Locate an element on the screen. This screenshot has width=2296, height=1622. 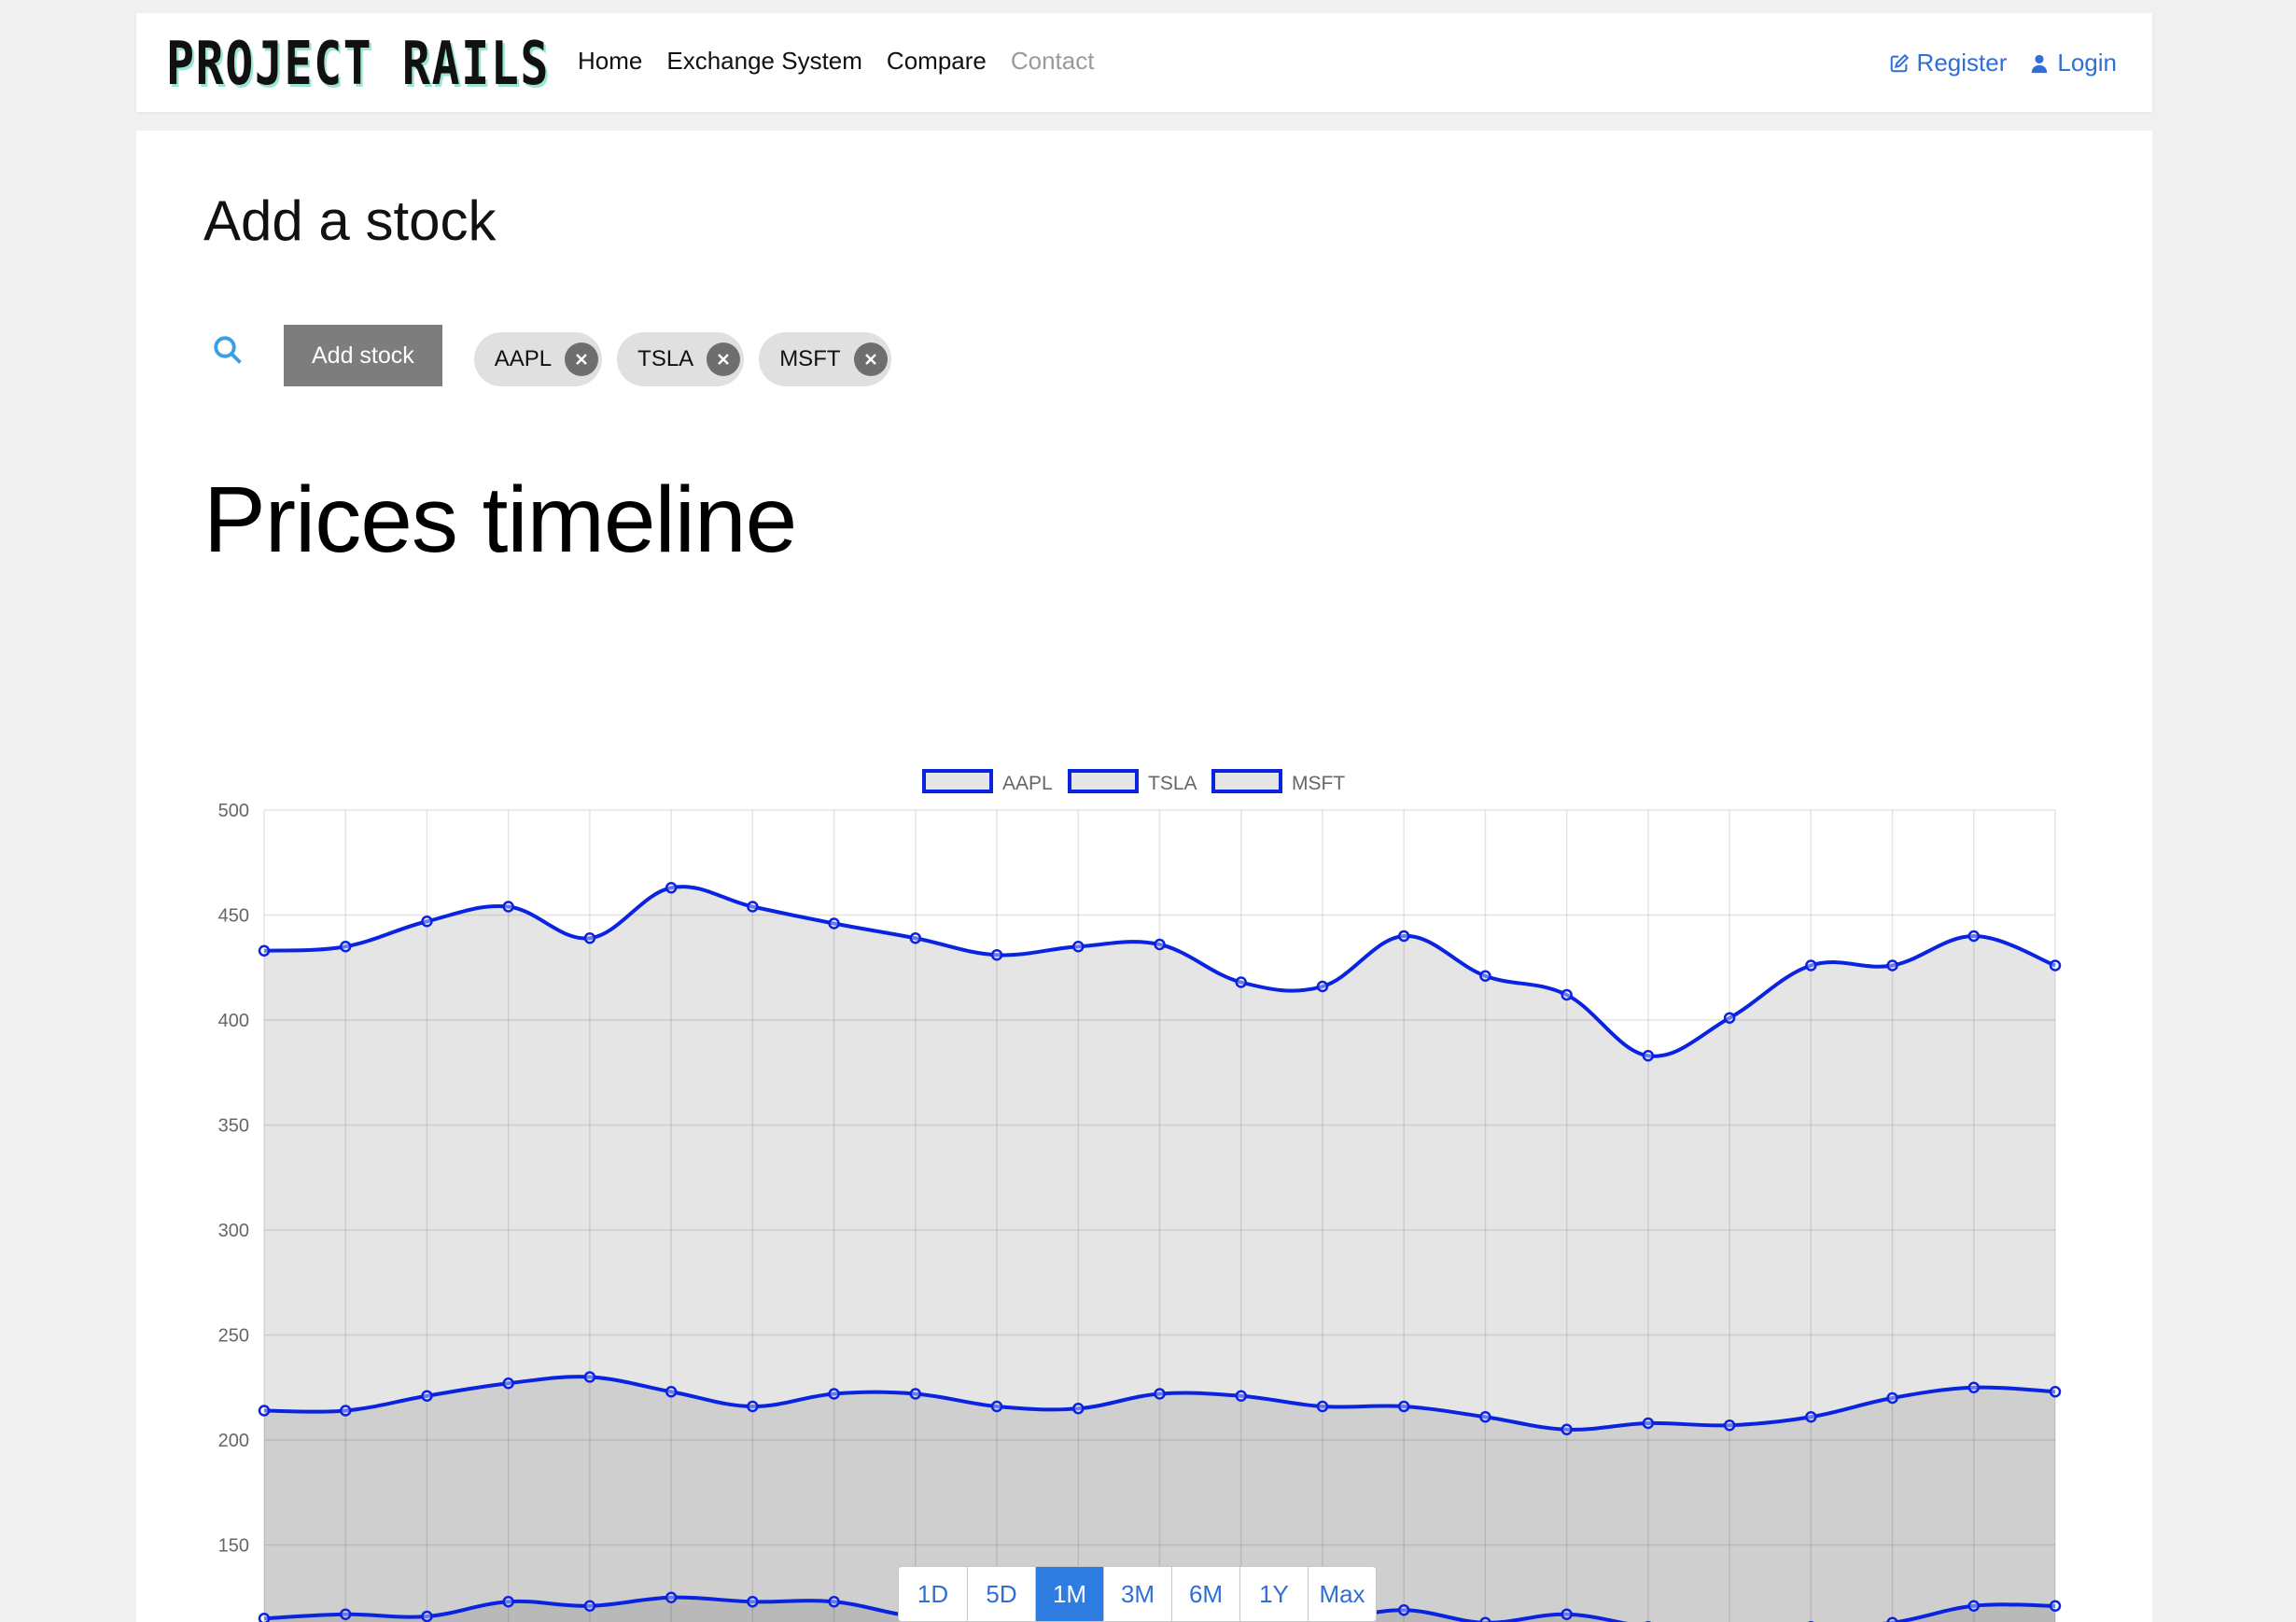
y-tick-label: 350 is located at coordinates (233, 1126).